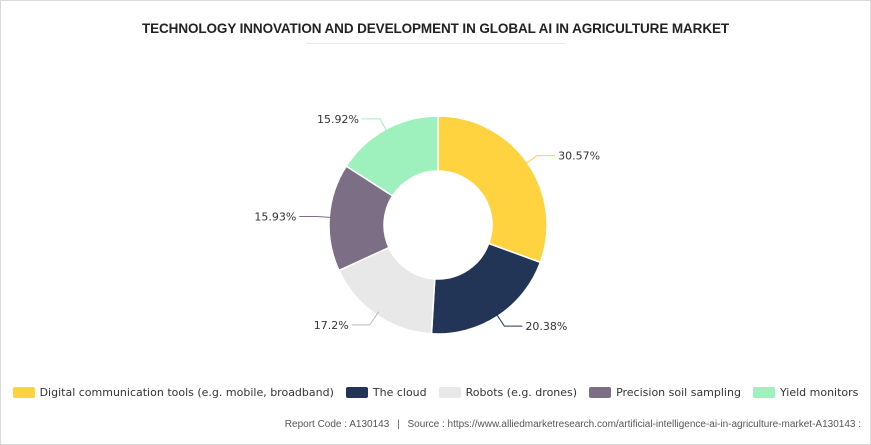 The width and height of the screenshot is (871, 445). I want to click on leader-line-digital-communication-tools-e-g-mobile-broadband, so click(539, 160).